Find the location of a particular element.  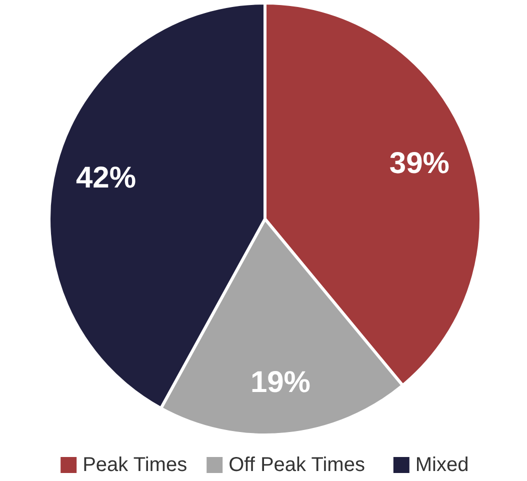

data-label: 39% is located at coordinates (419, 163).